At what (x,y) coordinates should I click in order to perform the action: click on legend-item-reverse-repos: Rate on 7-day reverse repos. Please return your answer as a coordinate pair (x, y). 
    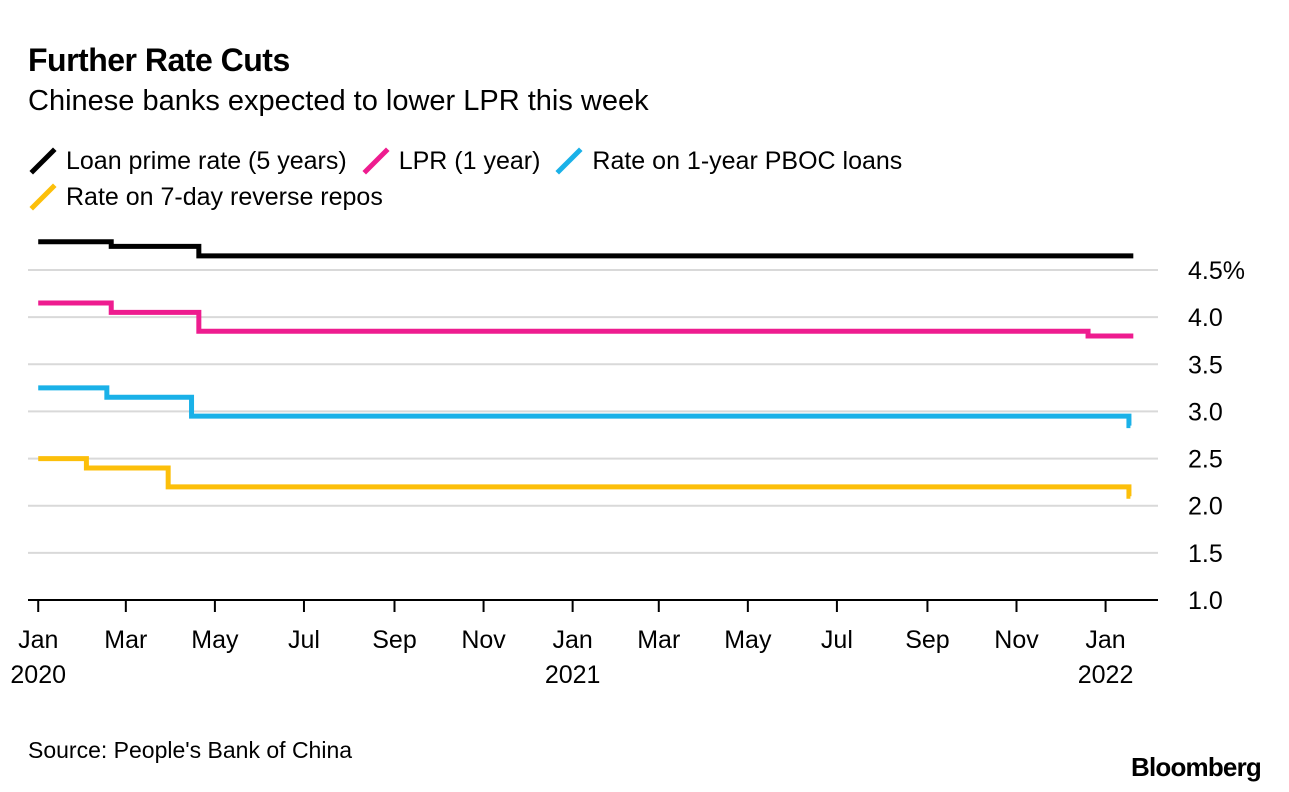
    Looking at the image, I should click on (205, 197).